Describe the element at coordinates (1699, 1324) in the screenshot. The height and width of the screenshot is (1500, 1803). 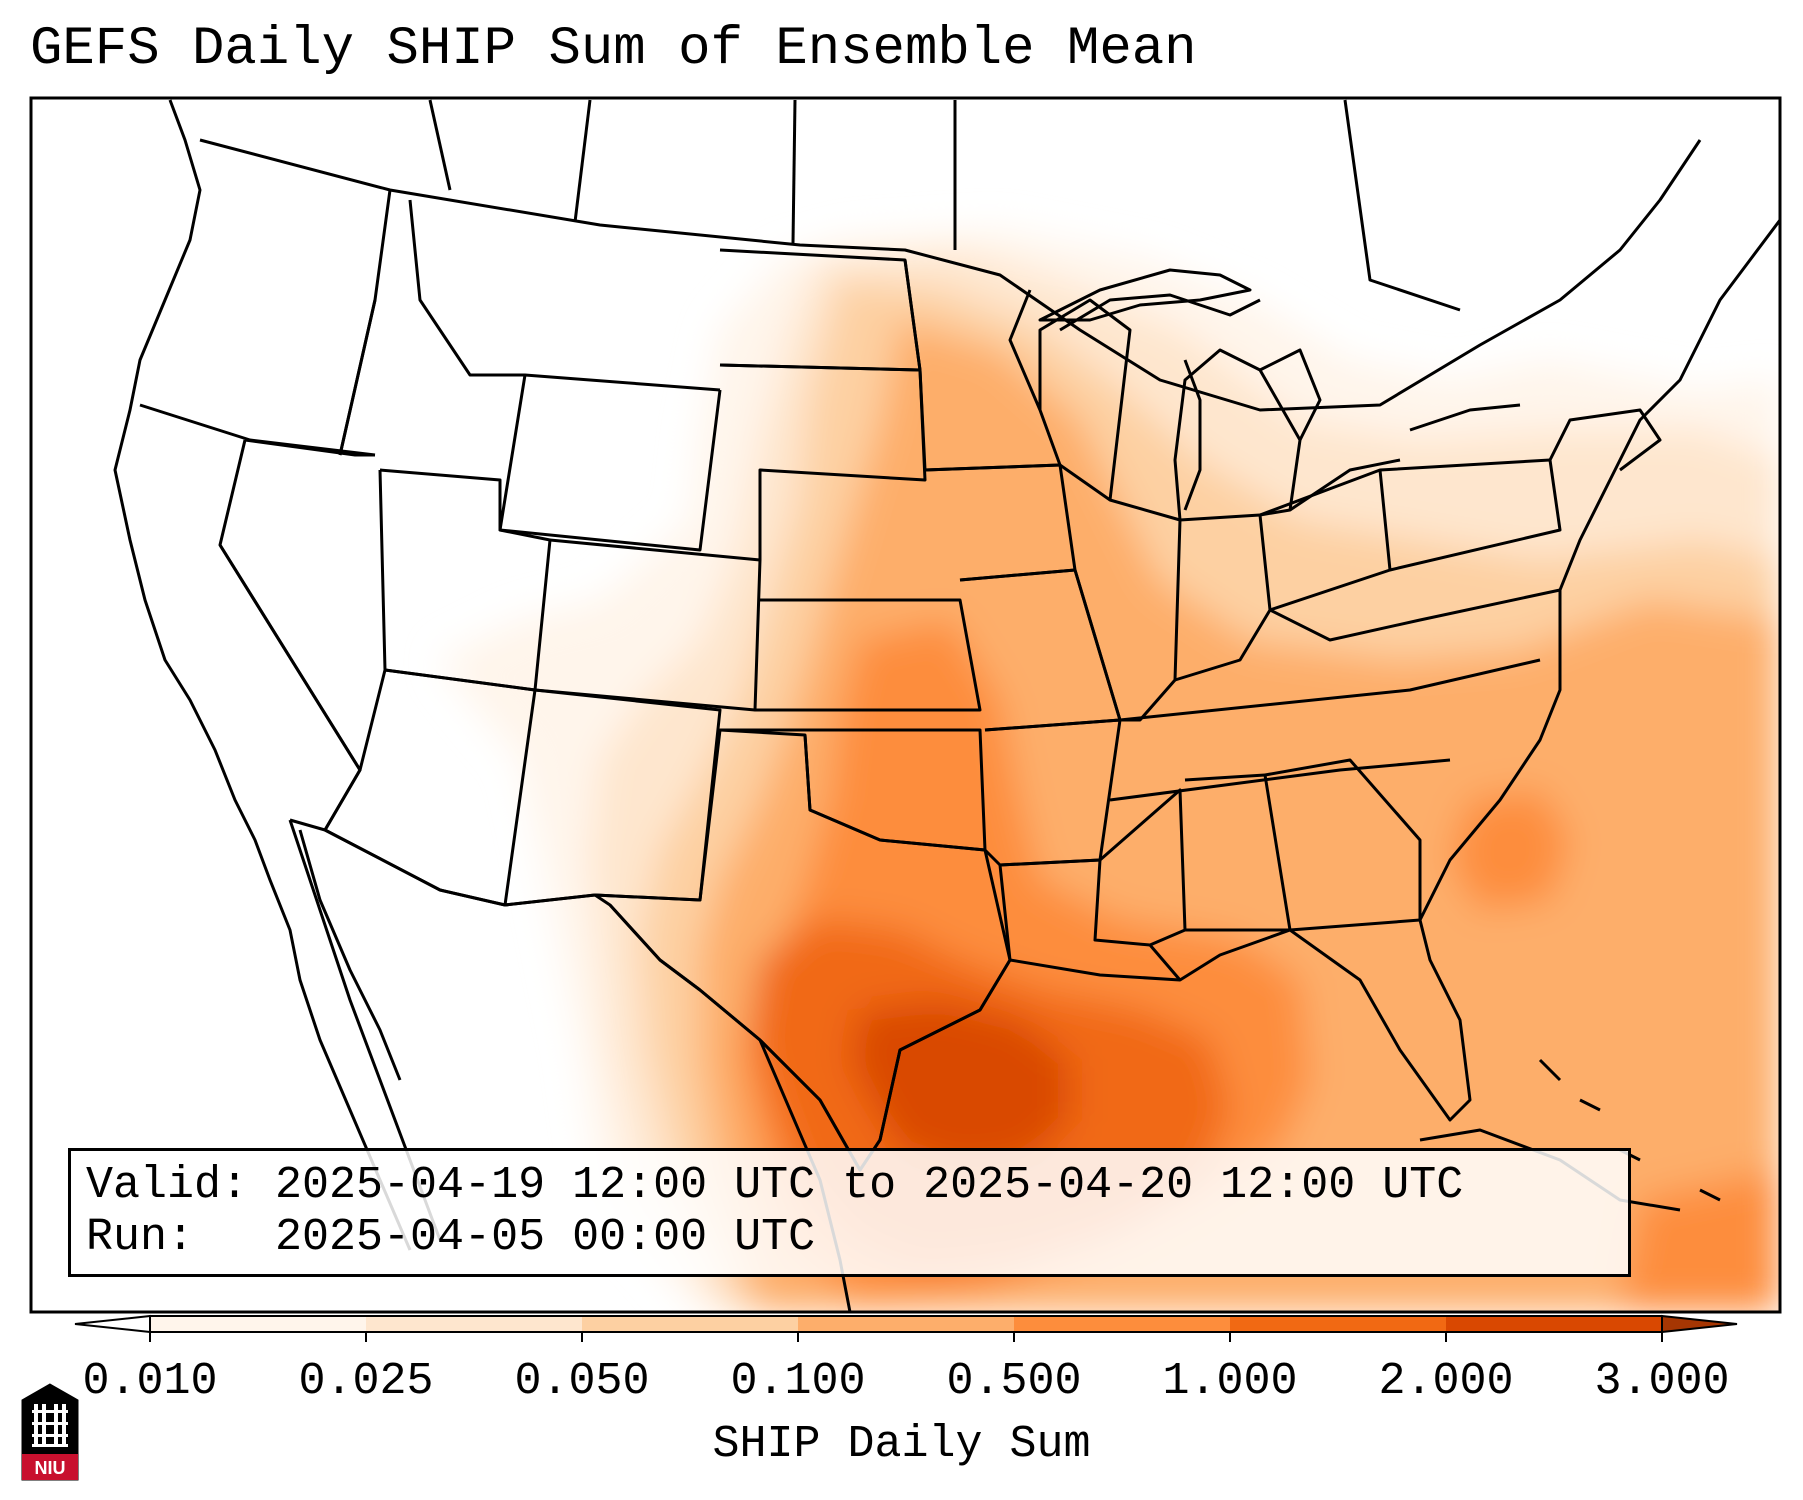
I see `colorbar-extend-max` at that location.